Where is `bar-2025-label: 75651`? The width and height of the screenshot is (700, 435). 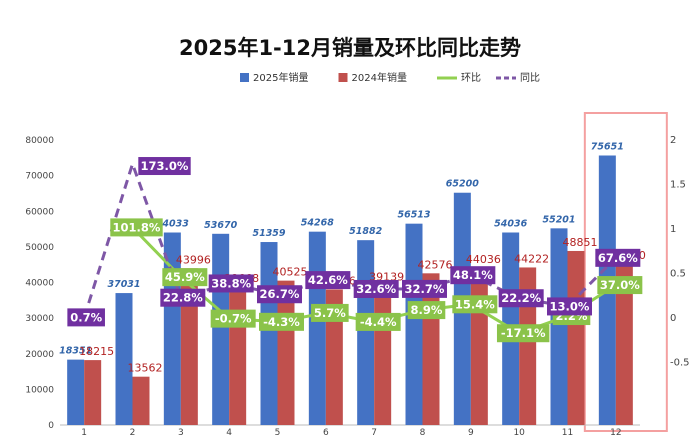 bar-2025-label: 75651 is located at coordinates (607, 146).